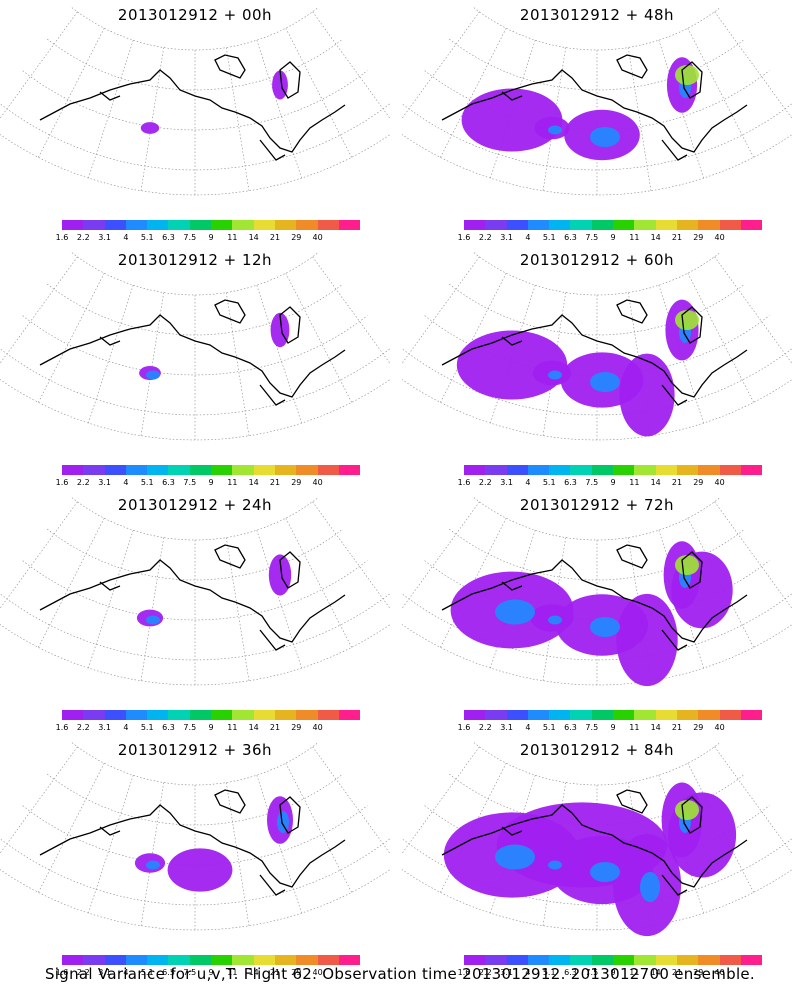 The width and height of the screenshot is (800, 1000). Describe the element at coordinates (698, 972) in the screenshot. I see `colorbar-tick-label: 29` at that location.